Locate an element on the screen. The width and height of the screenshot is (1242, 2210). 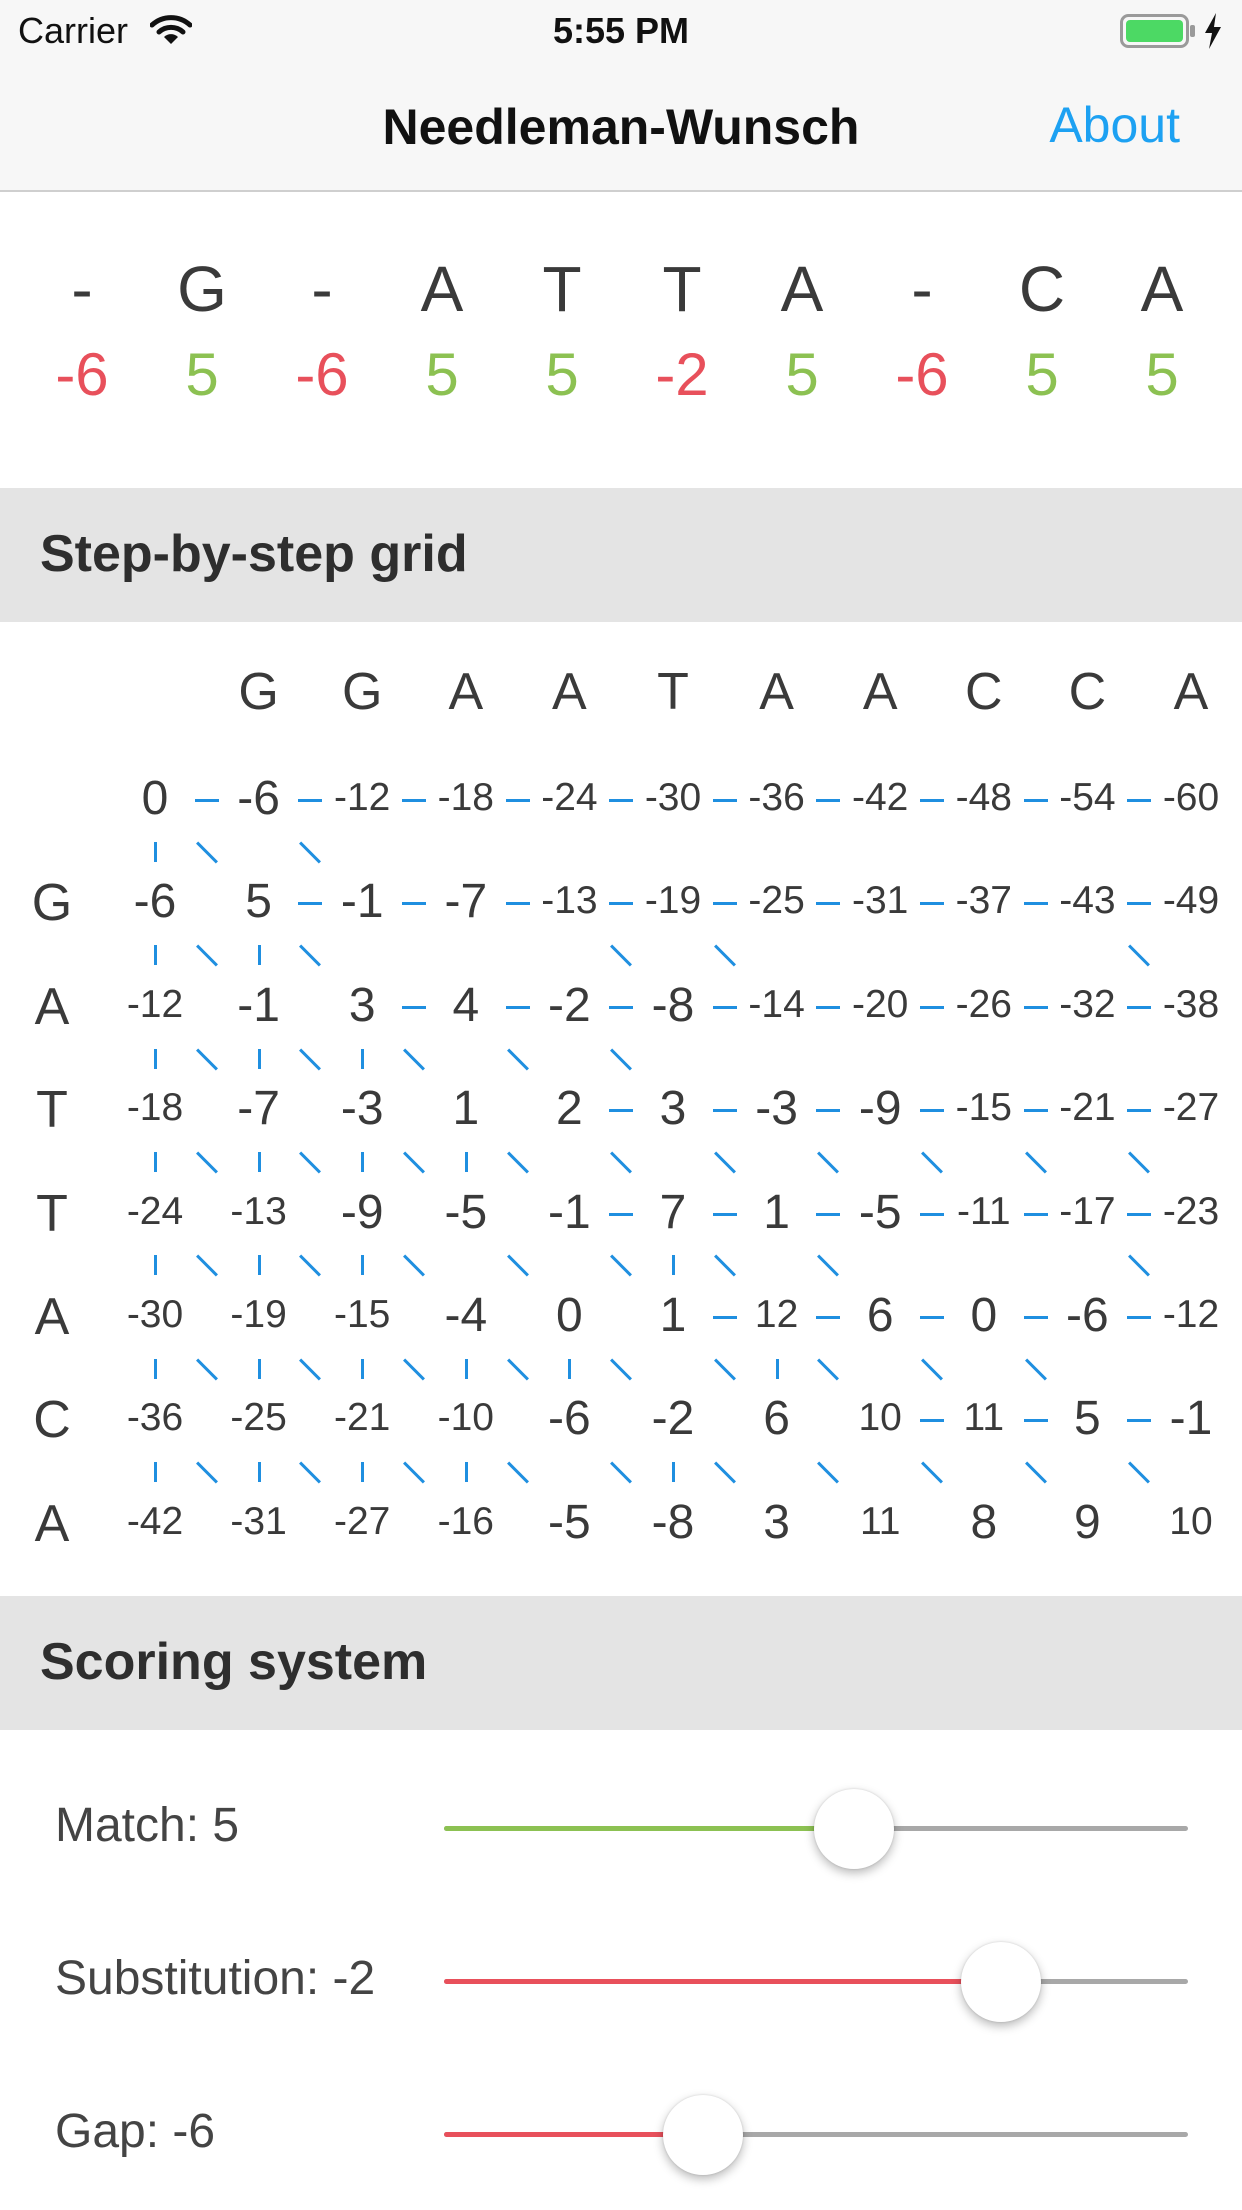
grid-cell: -17 is located at coordinates (1087, 1211).